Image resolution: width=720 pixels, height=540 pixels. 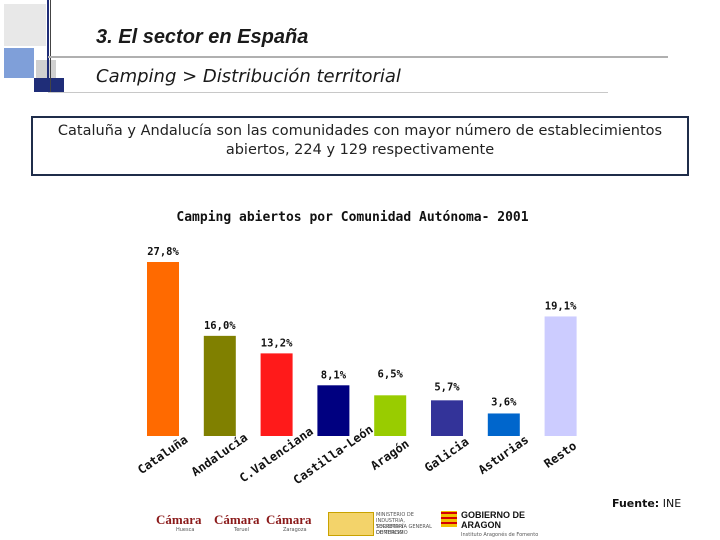 What do you see at coordinates (162, 454) in the screenshot?
I see `category-label-1: Cataluña` at bounding box center [162, 454].